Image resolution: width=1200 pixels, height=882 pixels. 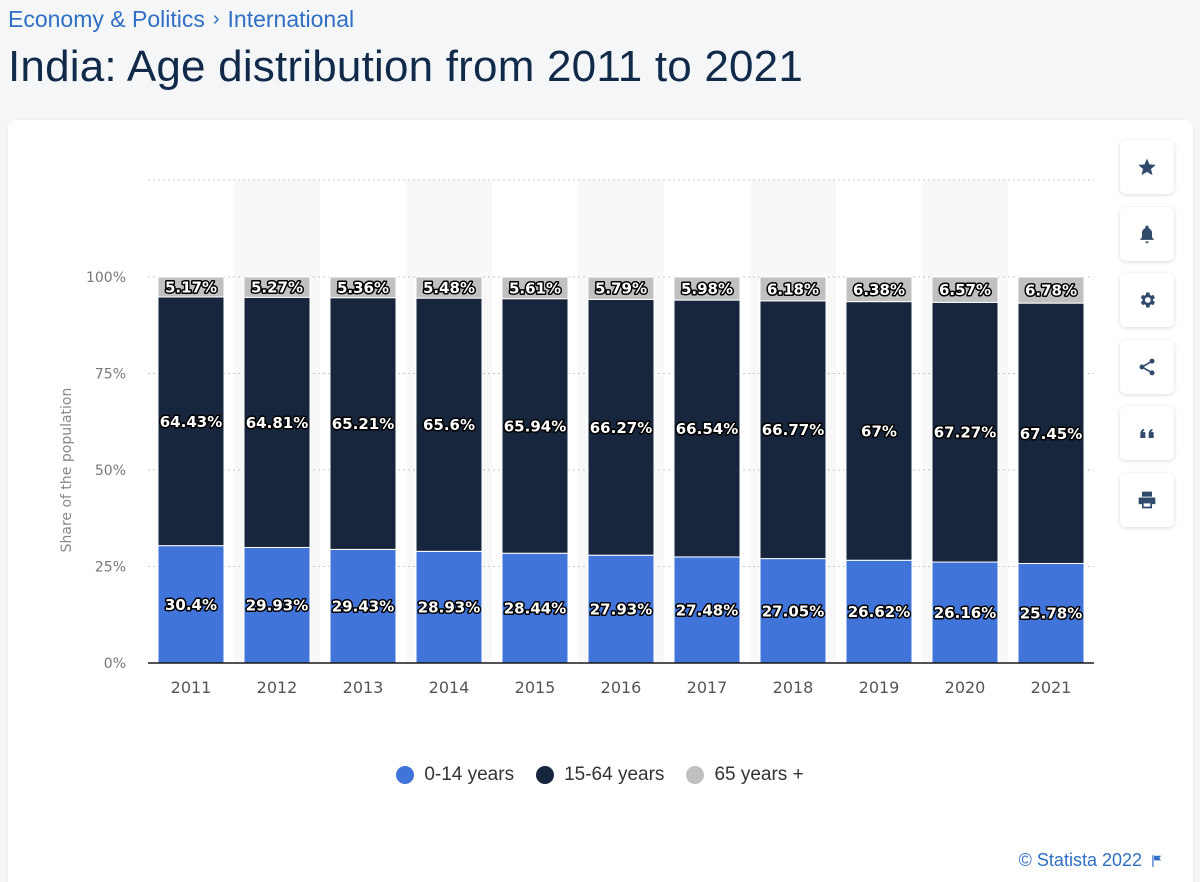 I want to click on data-label: 65.21%, so click(x=363, y=424).